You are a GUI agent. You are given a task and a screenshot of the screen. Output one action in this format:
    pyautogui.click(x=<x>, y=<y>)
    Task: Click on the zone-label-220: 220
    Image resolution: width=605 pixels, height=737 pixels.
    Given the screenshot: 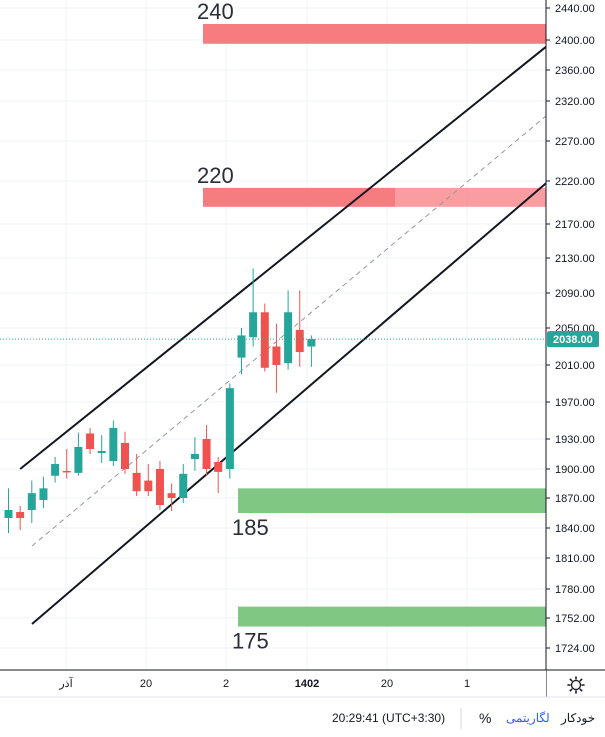 What is the action you would take?
    pyautogui.click(x=215, y=175)
    